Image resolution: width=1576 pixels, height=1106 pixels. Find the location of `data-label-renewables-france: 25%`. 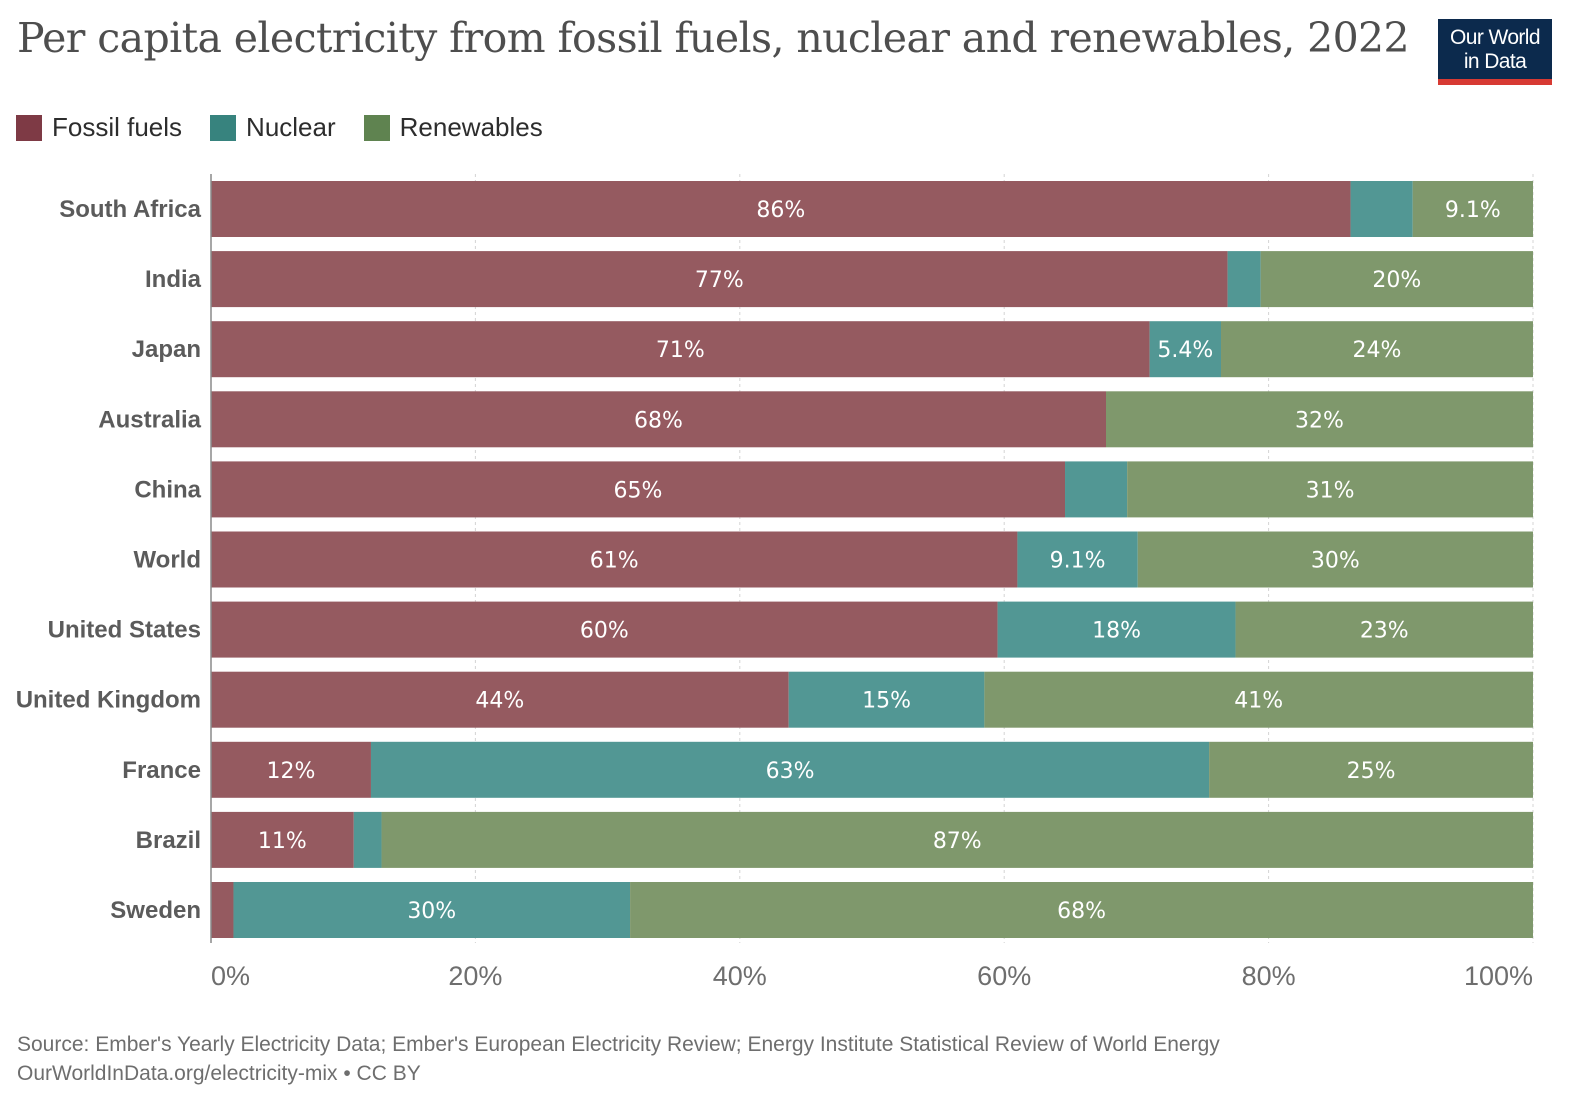

data-label-renewables-france: 25% is located at coordinates (1371, 771).